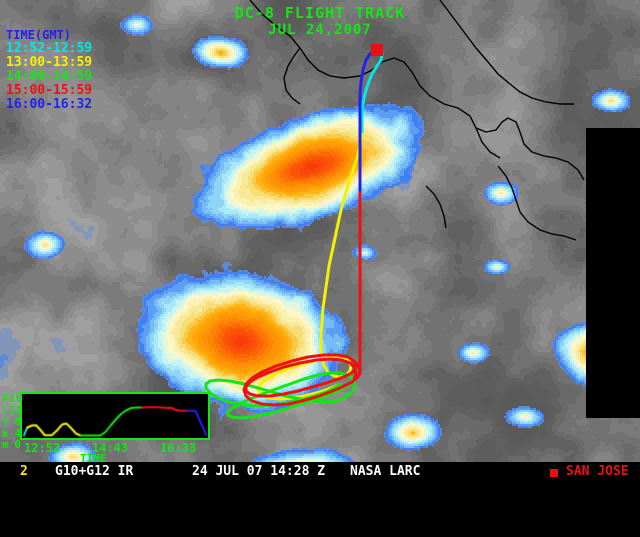 The image size is (640, 537). I want to click on inset-y-ticks: 16 12 8 4 0, so click(16, 421).